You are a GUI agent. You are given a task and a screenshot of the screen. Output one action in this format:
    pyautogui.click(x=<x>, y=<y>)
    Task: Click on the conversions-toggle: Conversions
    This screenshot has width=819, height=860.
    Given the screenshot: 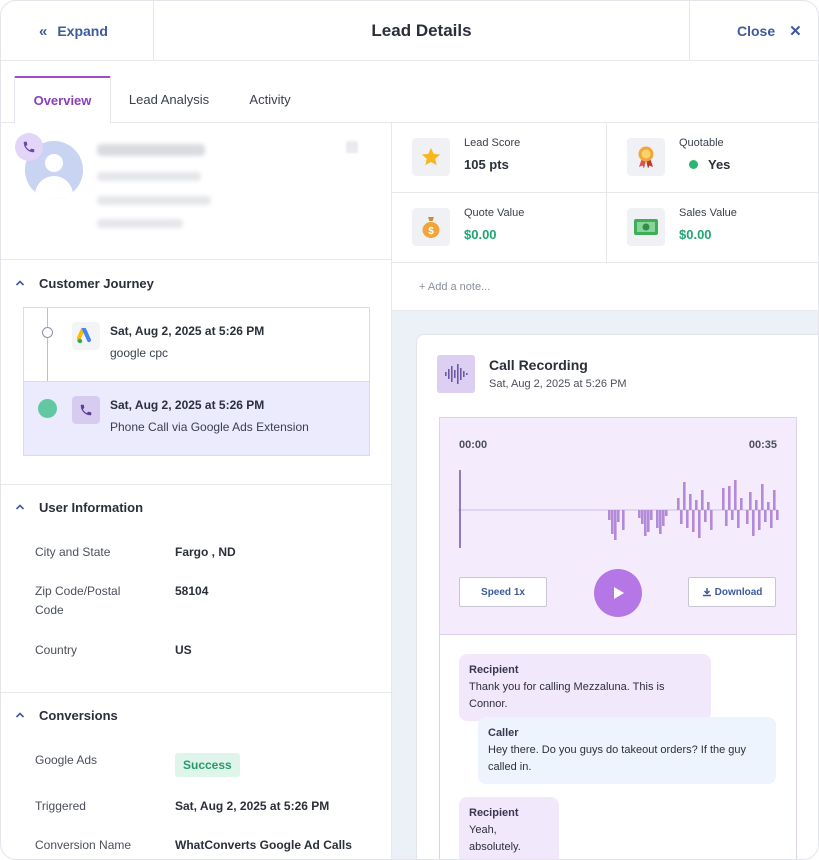 What is the action you would take?
    pyautogui.click(x=196, y=715)
    